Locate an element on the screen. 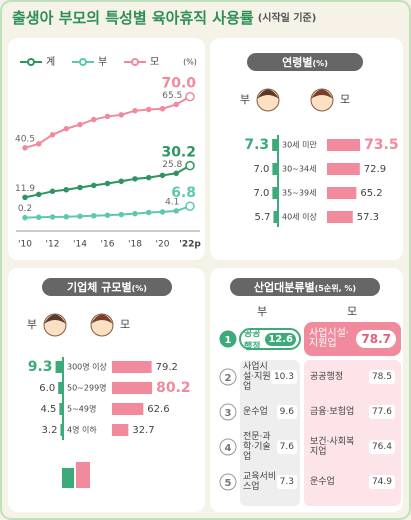 The height and width of the screenshot is (520, 411). panel-title: 기업체 규모별(%) is located at coordinates (107, 287).